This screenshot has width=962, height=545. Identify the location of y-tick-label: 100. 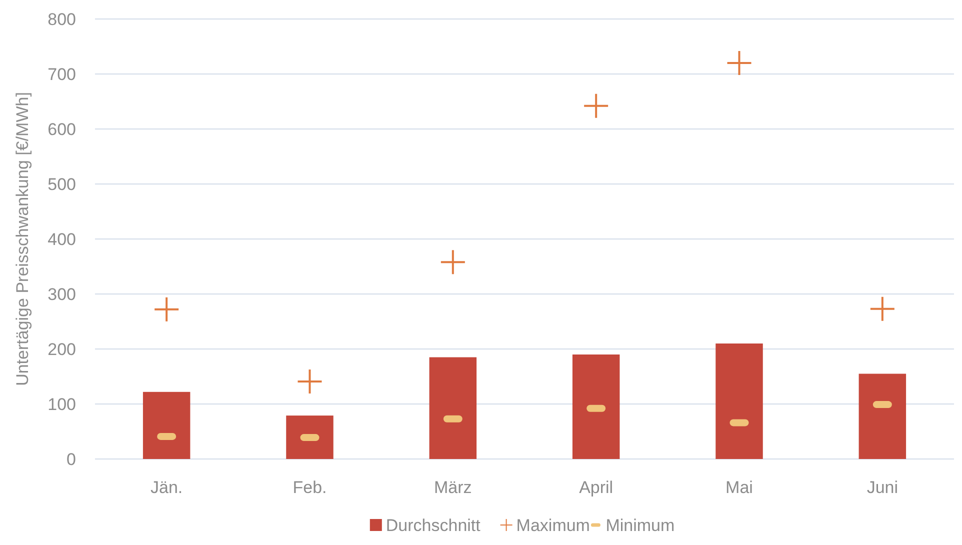
(62, 404).